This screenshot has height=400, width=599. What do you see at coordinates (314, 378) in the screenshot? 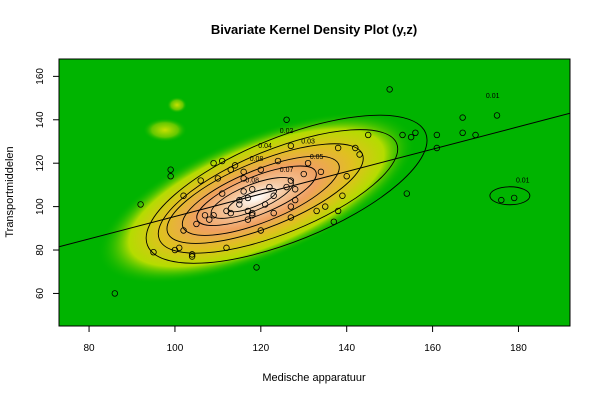
I see `x-axis-label: Medische apparatuur` at bounding box center [314, 378].